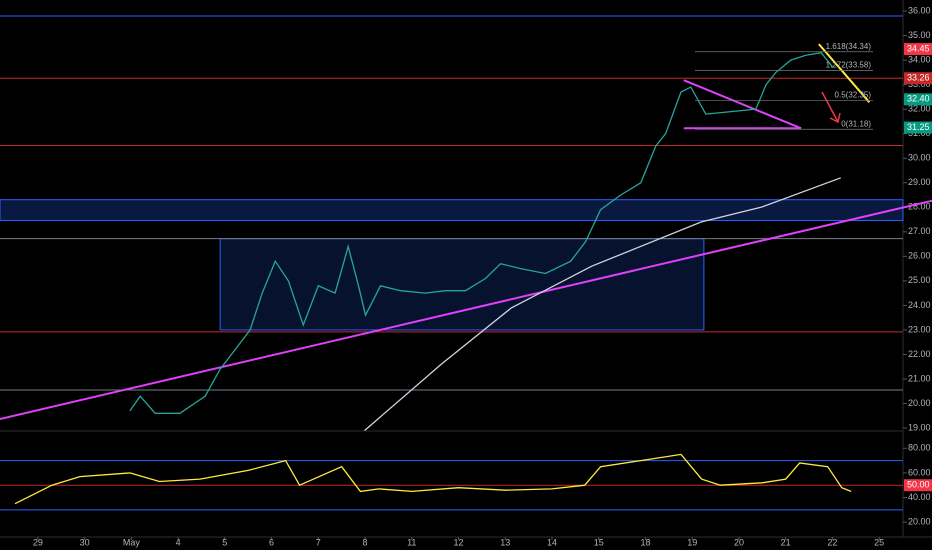 The width and height of the screenshot is (932, 550). I want to click on price-badge-label: 33.26, so click(918, 78).